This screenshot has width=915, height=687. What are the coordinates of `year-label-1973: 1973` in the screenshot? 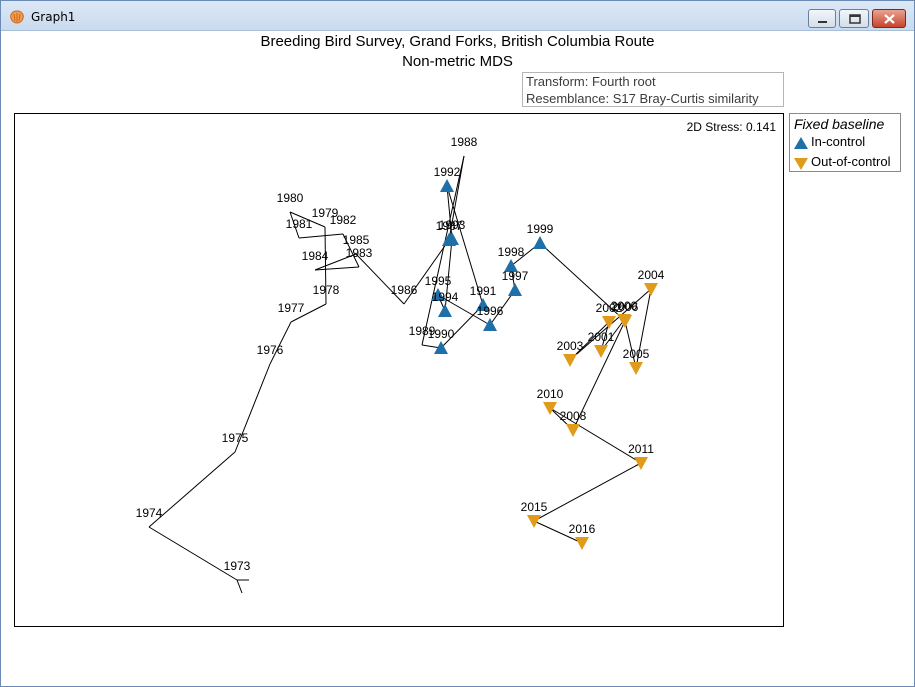 It's located at (237, 566).